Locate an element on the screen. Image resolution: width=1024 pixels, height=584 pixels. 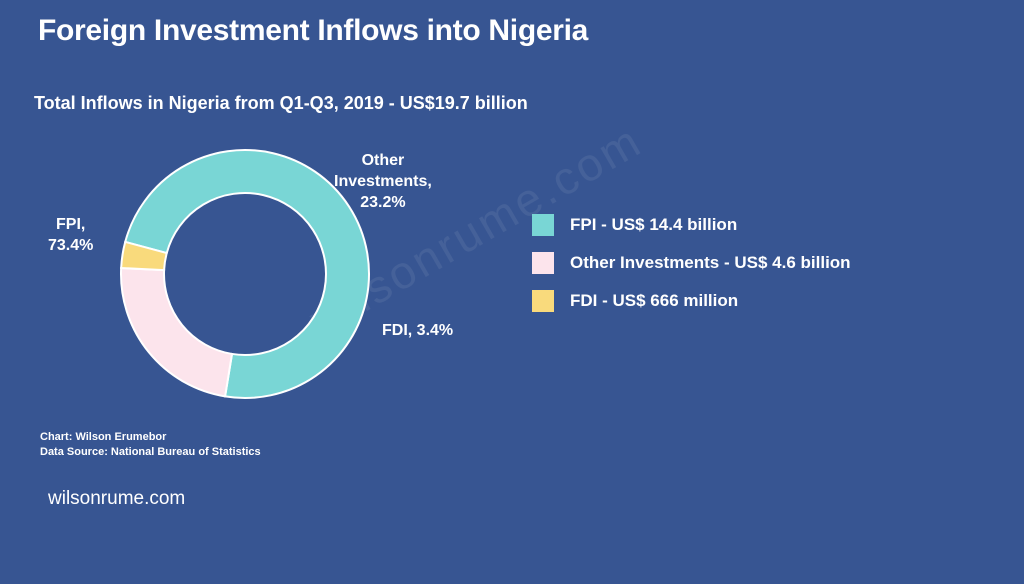
donut-chart is located at coordinates (245, 274).